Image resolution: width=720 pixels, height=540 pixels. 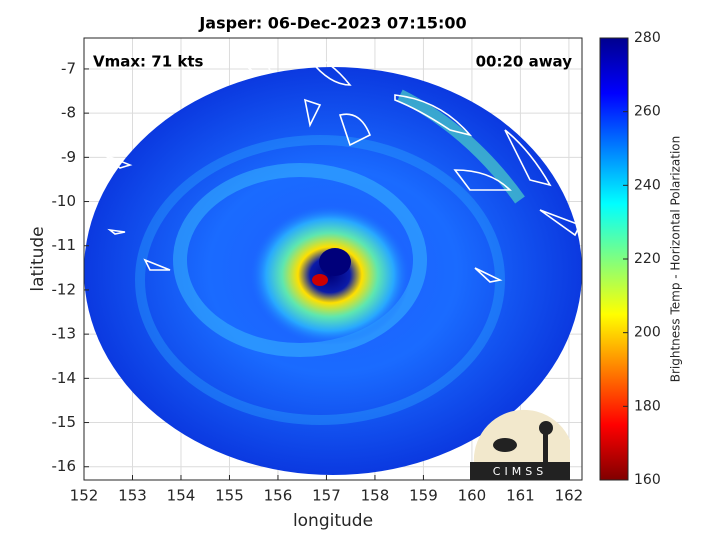 I want to click on x-tick-label: 155, so click(x=229, y=496).